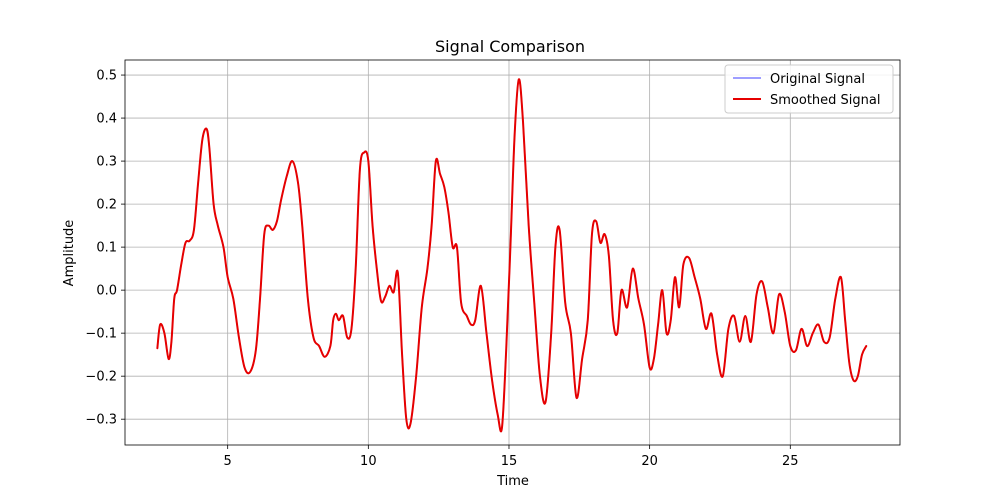  What do you see at coordinates (512, 481) in the screenshot?
I see `x-axis-label: Time` at bounding box center [512, 481].